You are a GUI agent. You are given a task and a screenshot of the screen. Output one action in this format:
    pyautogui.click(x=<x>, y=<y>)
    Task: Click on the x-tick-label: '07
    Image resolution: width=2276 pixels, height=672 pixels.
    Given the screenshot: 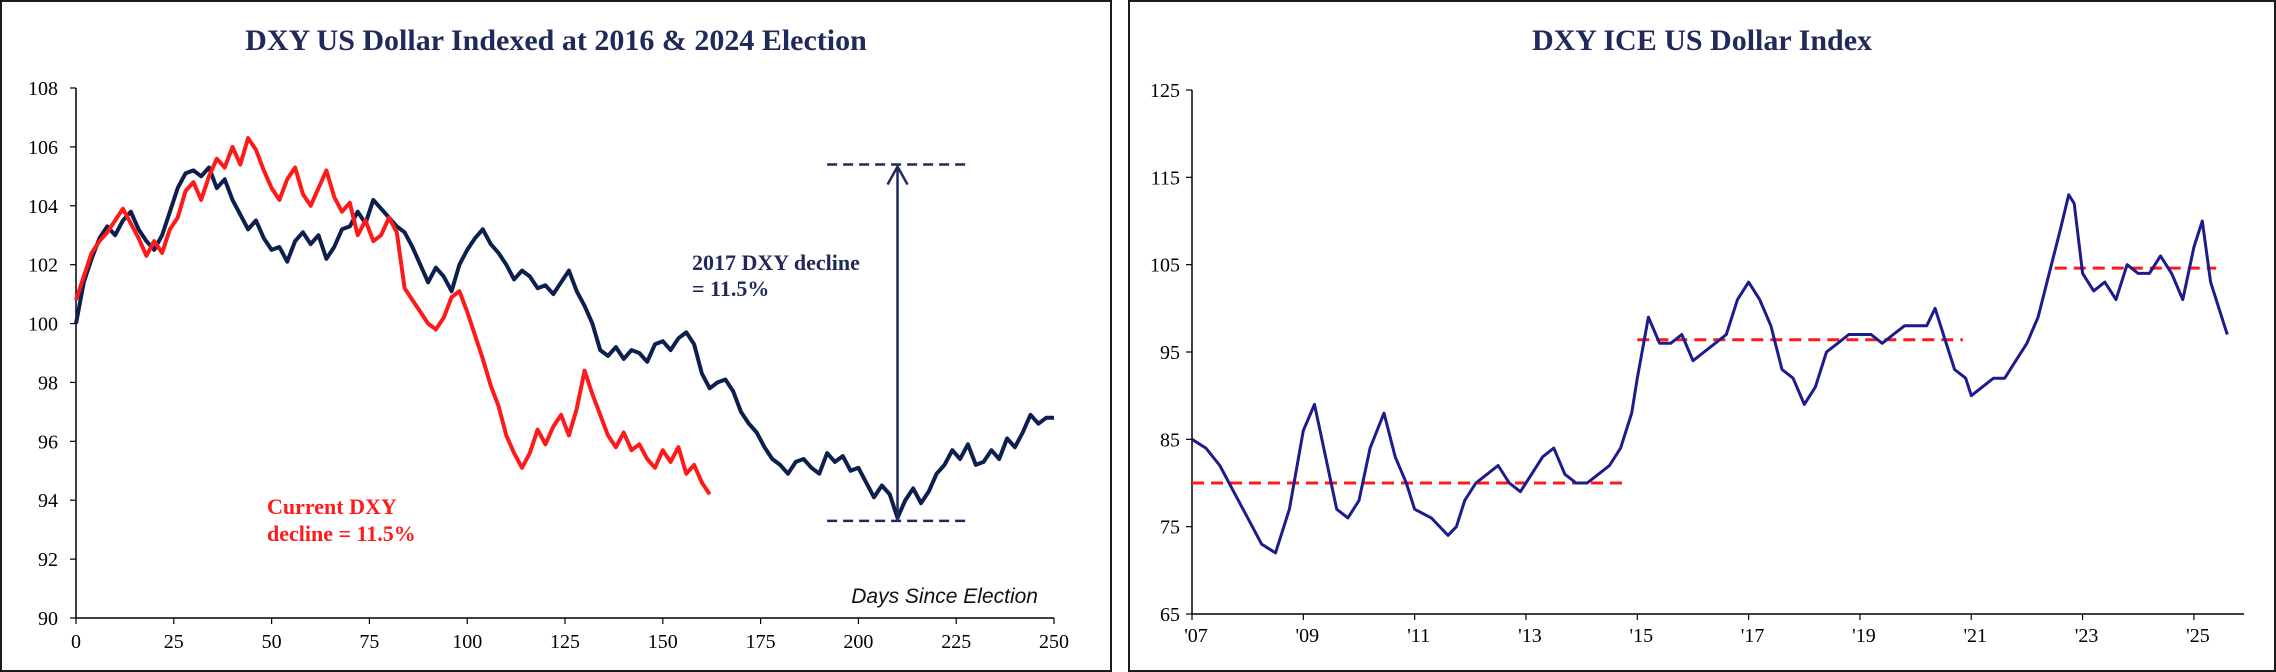 What is the action you would take?
    pyautogui.click(x=1196, y=636)
    